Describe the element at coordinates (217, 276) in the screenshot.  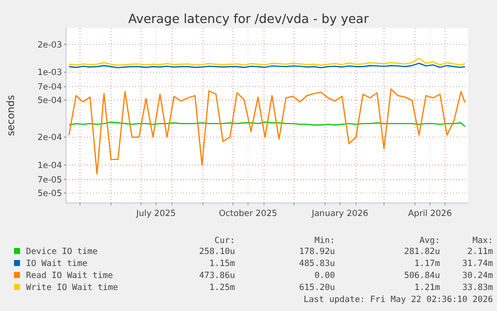
I see `text: 473.86u` at that location.